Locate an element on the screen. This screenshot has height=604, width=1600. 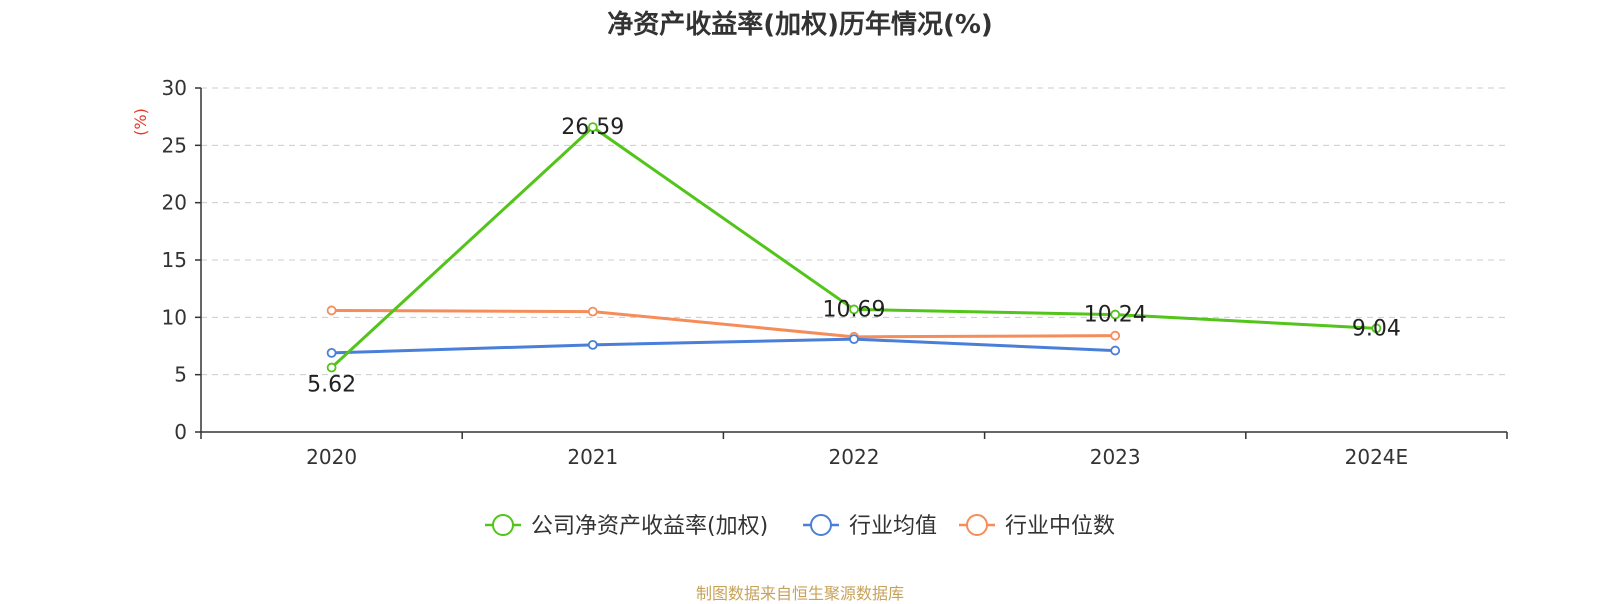
data-label: 9.04 is located at coordinates (1376, 328).